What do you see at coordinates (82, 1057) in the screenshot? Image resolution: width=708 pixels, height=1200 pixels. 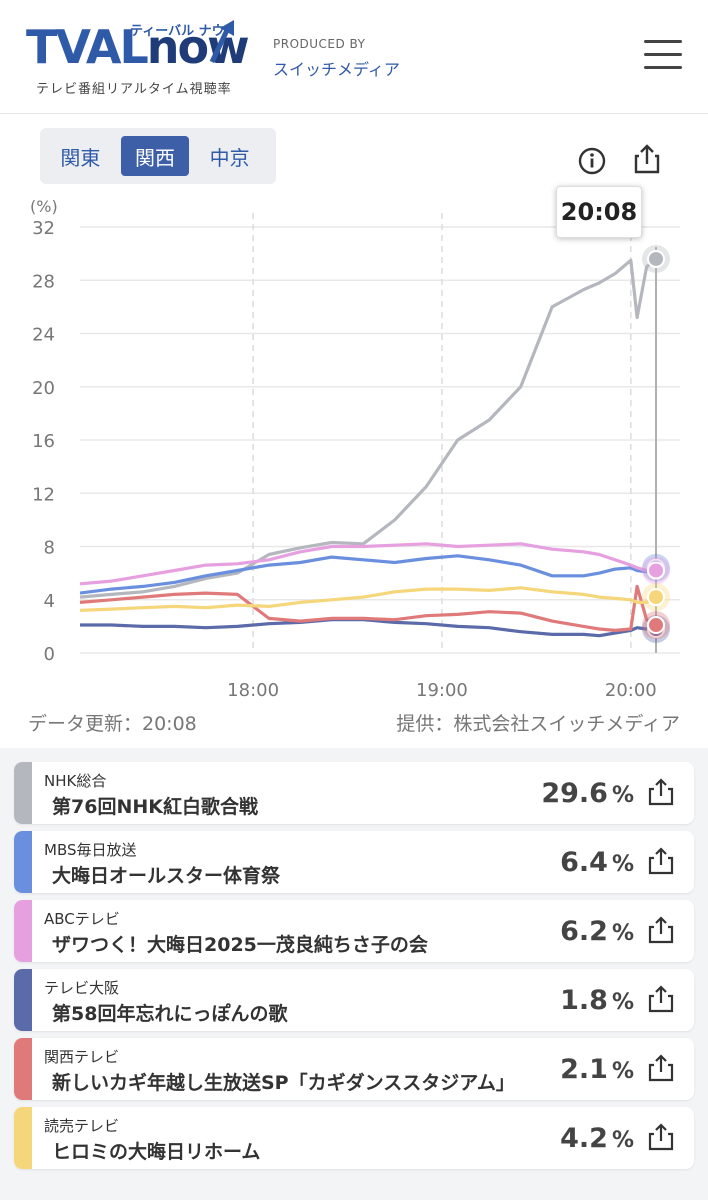 I see `station-name: 関西テレビ` at bounding box center [82, 1057].